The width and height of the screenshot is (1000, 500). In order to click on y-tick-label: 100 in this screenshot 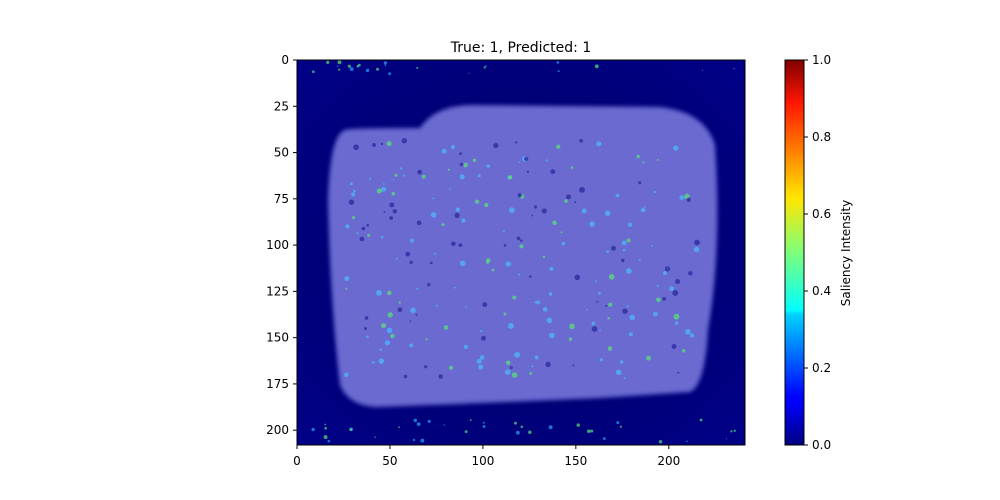, I will do `click(277, 245)`.